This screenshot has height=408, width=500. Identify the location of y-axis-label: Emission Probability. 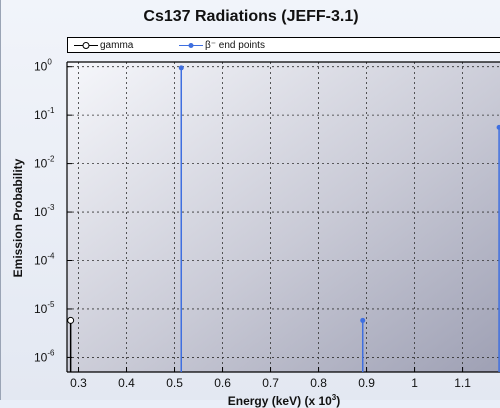
(18, 218).